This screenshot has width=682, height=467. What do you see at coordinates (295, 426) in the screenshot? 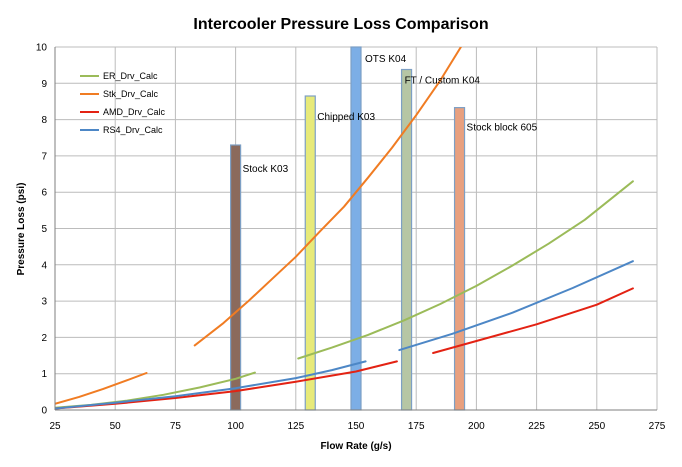
I see `x-tick-label: 125` at bounding box center [295, 426].